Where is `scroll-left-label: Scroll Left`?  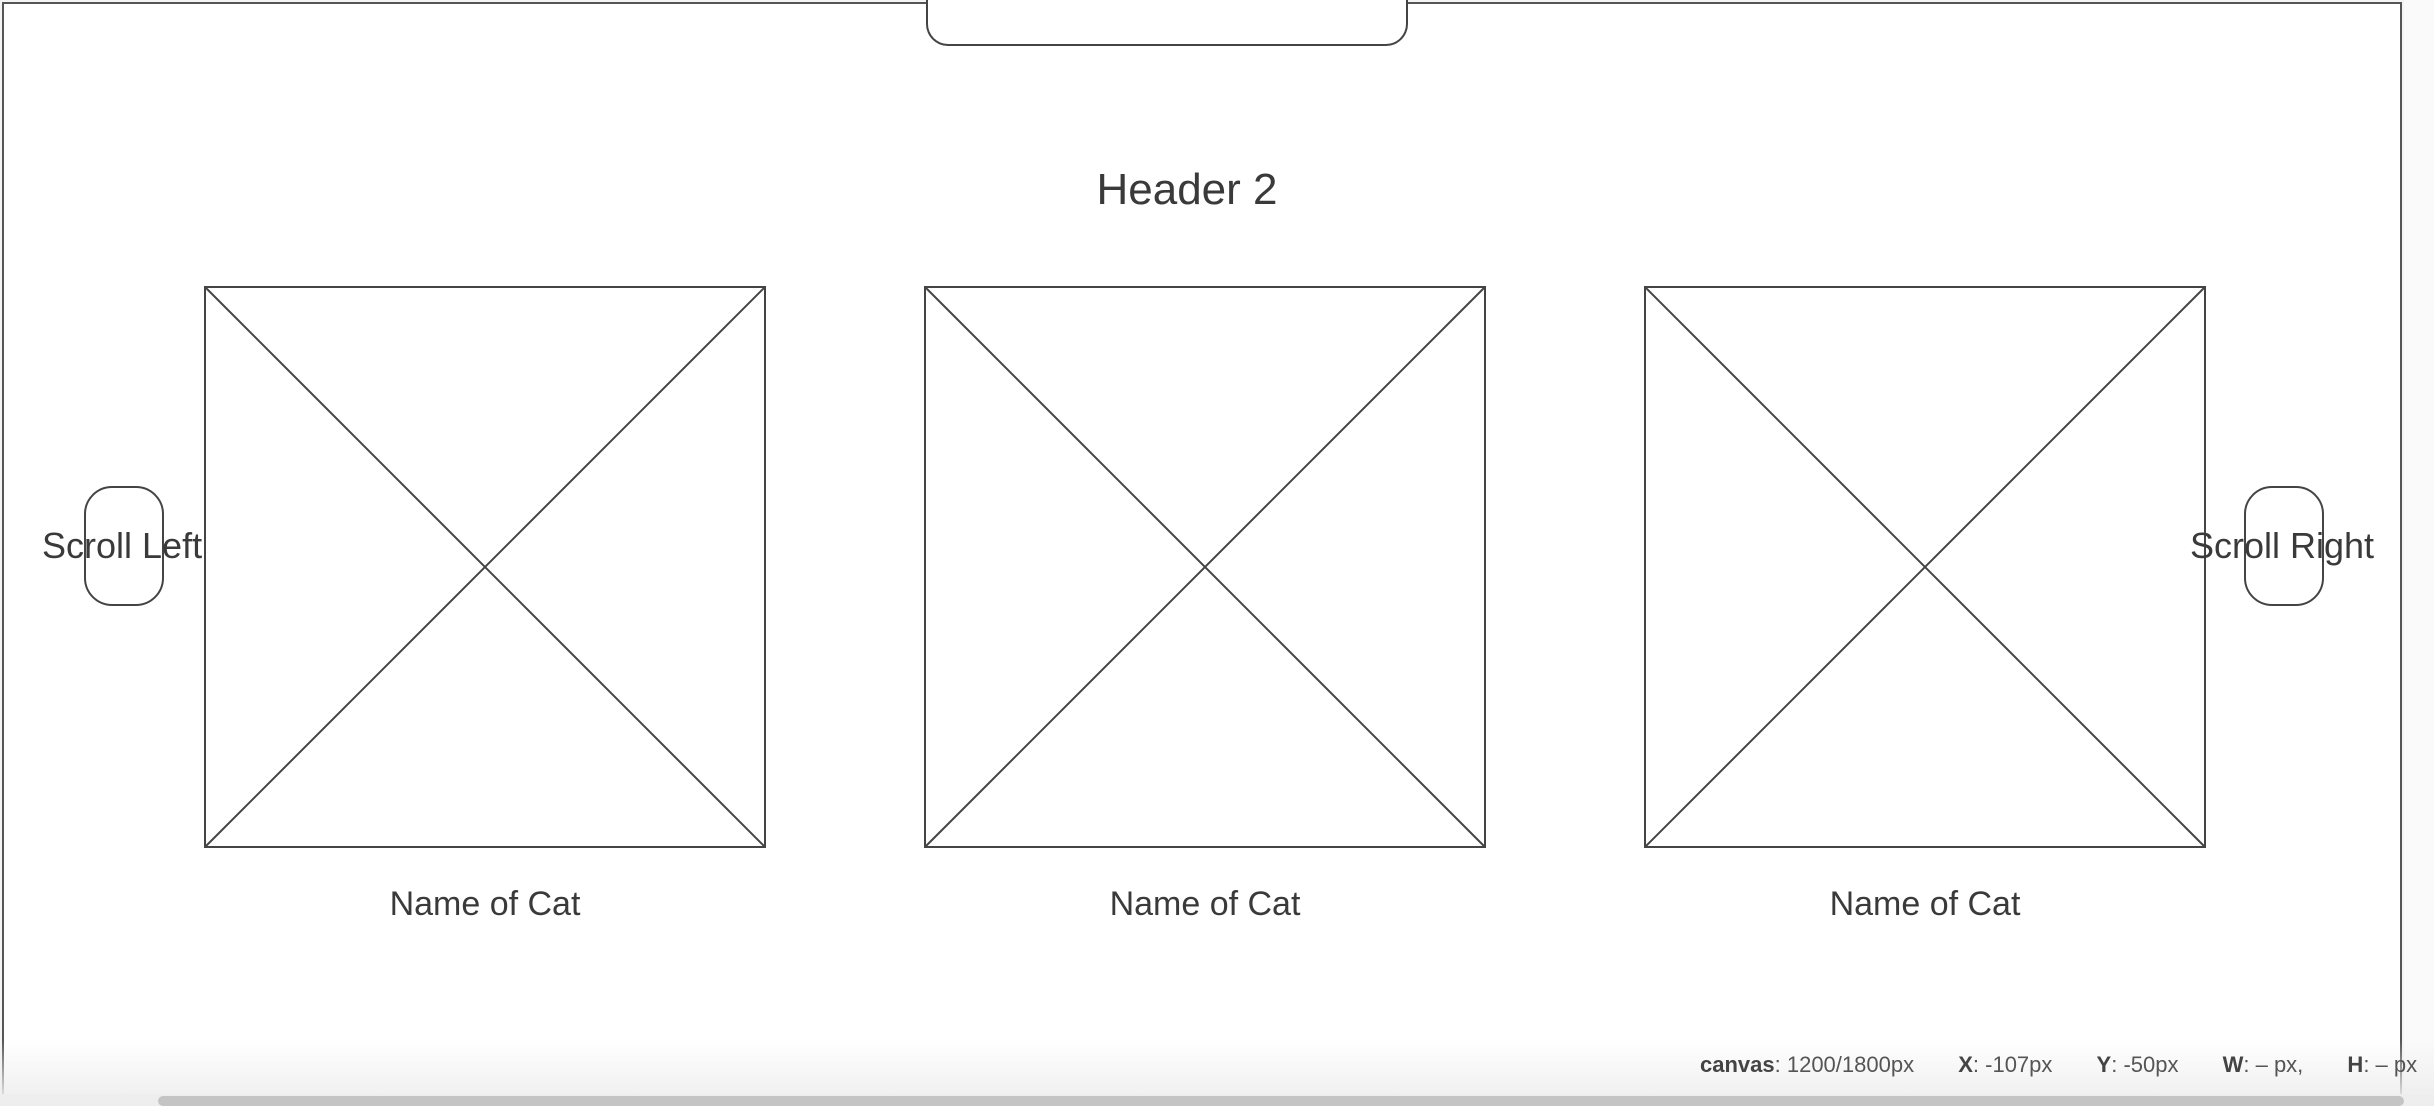 scroll-left-label: Scroll Left is located at coordinates (122, 545).